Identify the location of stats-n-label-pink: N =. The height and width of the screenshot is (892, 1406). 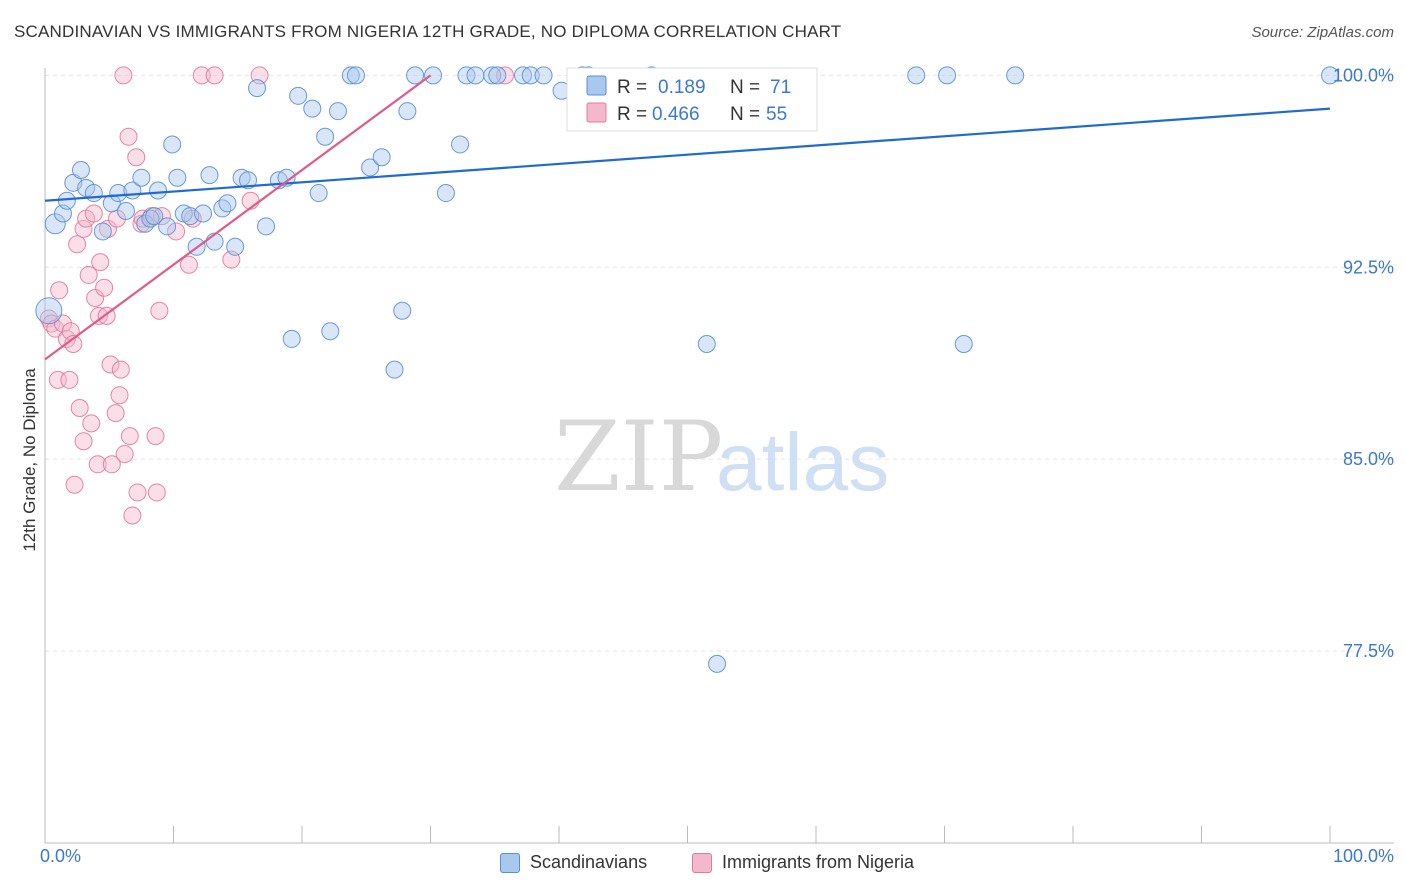
(745, 114).